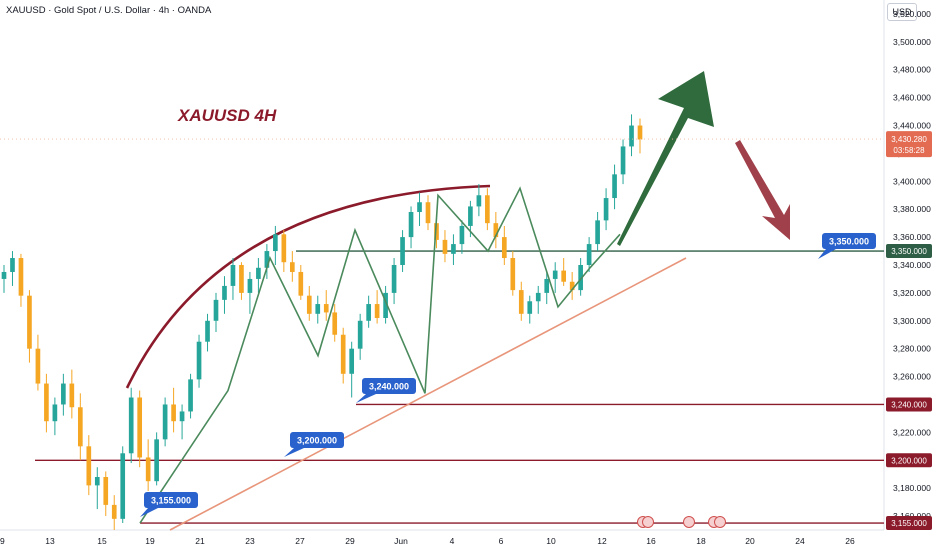 The height and width of the screenshot is (550, 932). Describe the element at coordinates (750, 541) in the screenshot. I see `x-tick-label: 20` at that location.